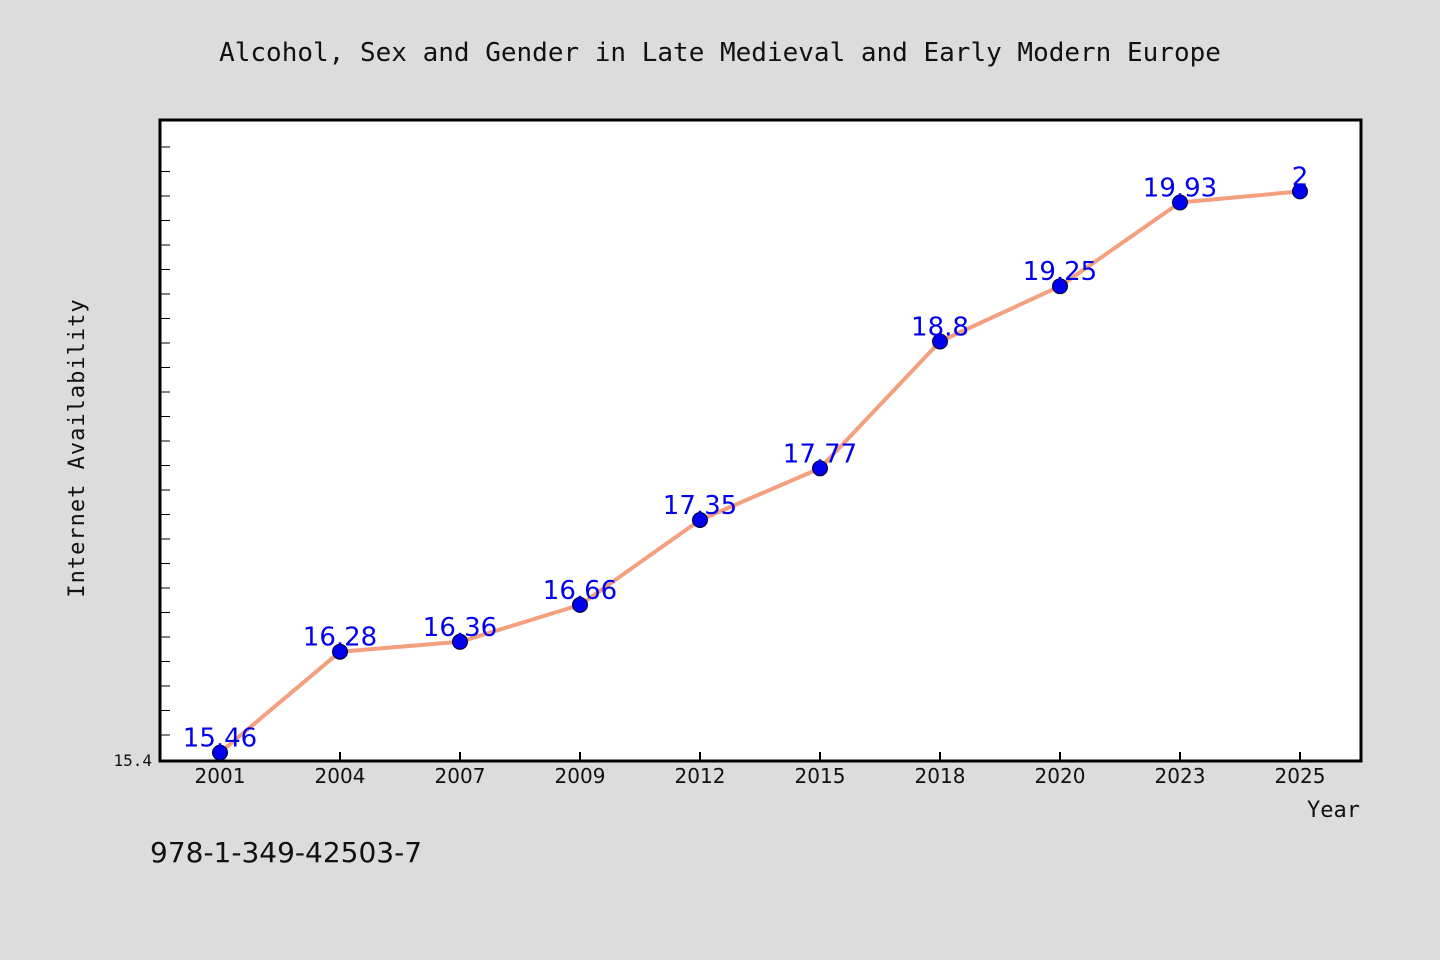  What do you see at coordinates (1300, 776) in the screenshot?
I see `x-tick-label: 2025` at bounding box center [1300, 776].